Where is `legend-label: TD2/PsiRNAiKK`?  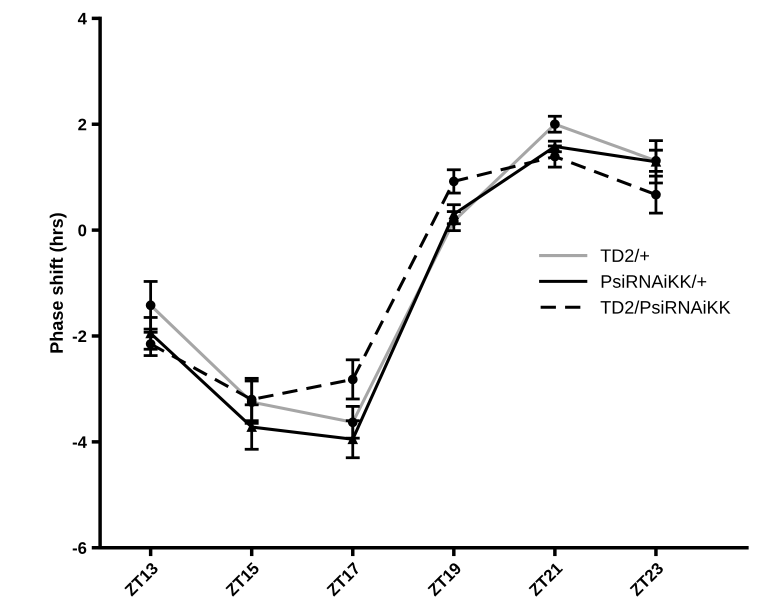
legend-label: TD2/PsiRNAiKK is located at coordinates (665, 307).